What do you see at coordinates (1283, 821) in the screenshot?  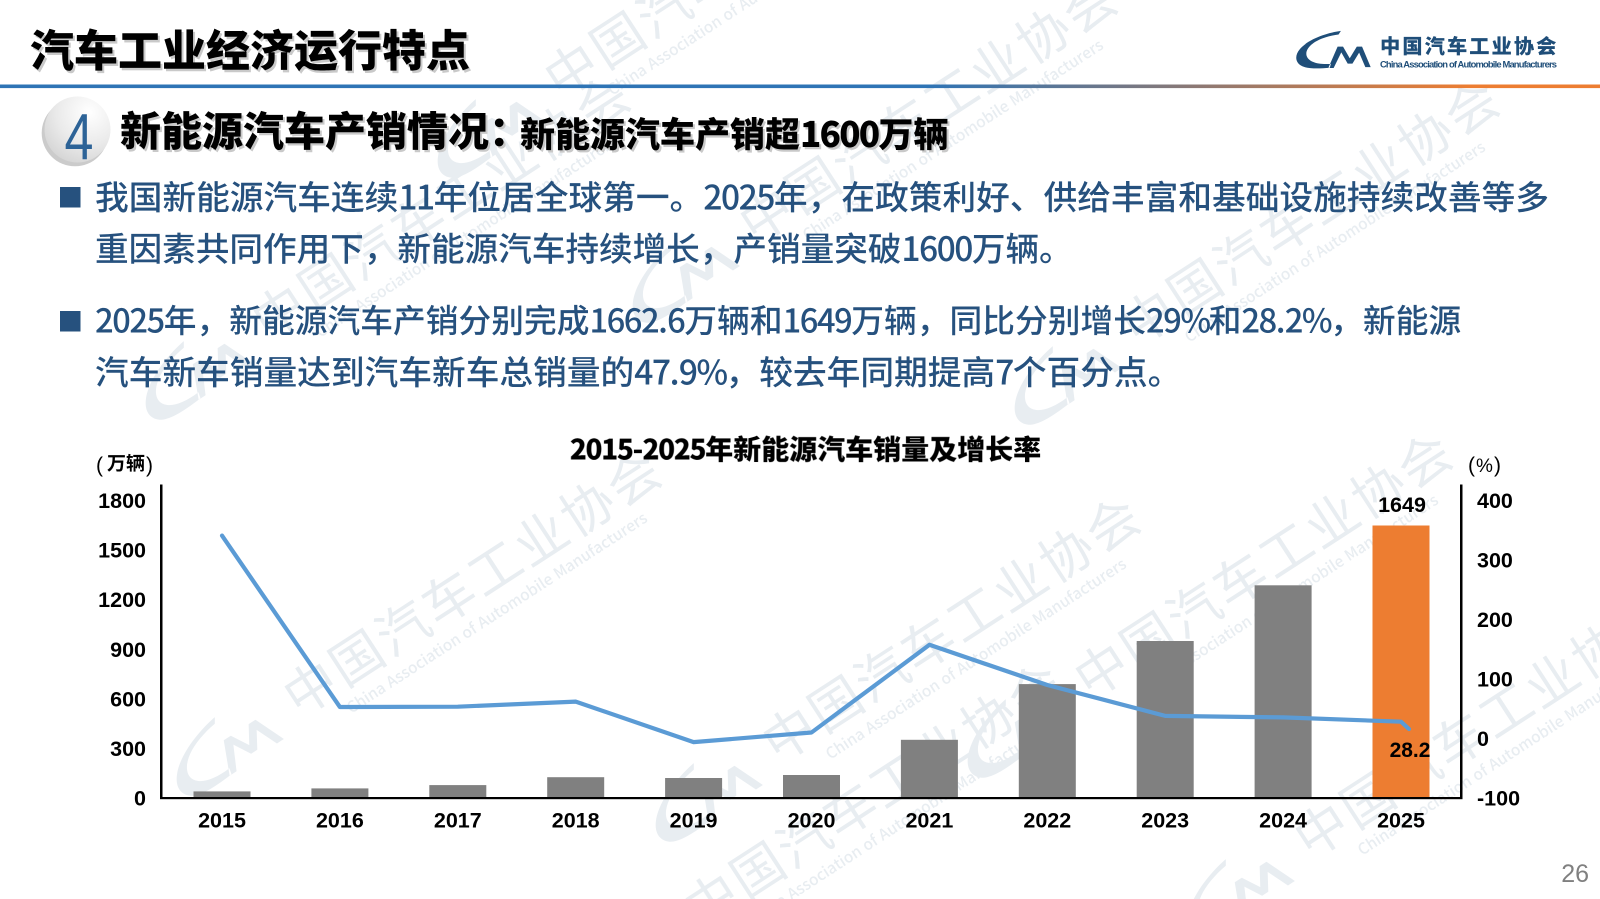 I see `svg-text: 2024` at bounding box center [1283, 821].